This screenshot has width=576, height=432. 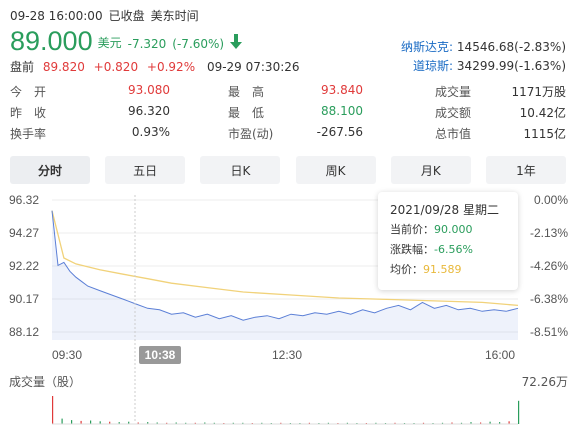 What do you see at coordinates (525, 170) in the screenshot?
I see `tab-one-year: 1年` at bounding box center [525, 170].